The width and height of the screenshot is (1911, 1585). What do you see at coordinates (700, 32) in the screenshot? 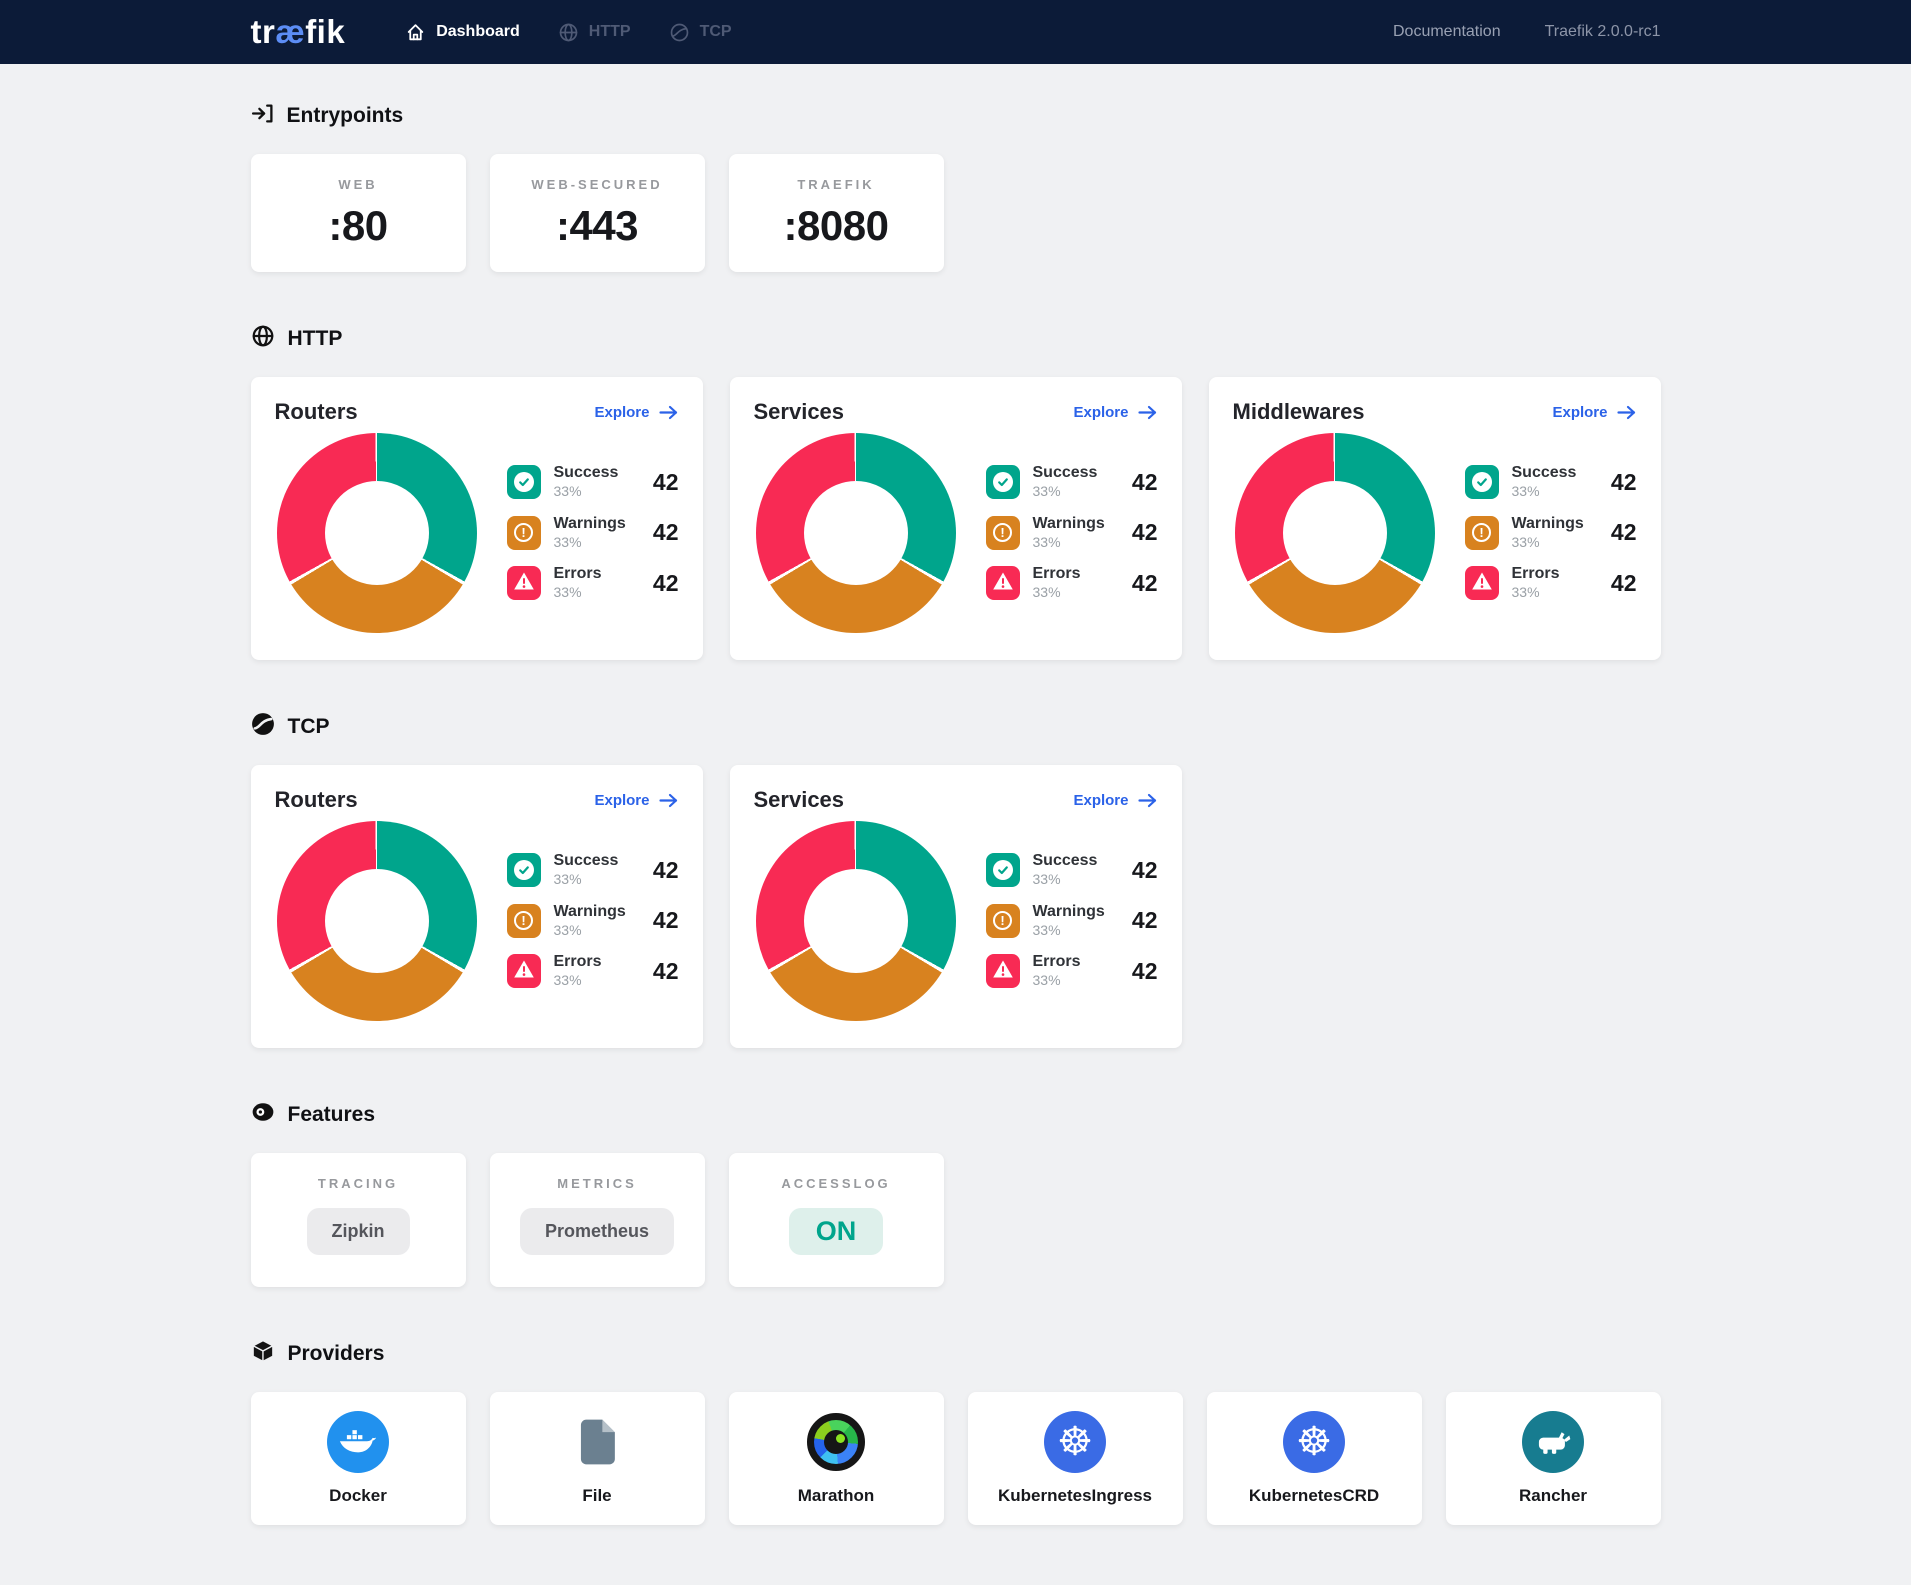
I see `nav-item-tcp: TCP` at bounding box center [700, 32].